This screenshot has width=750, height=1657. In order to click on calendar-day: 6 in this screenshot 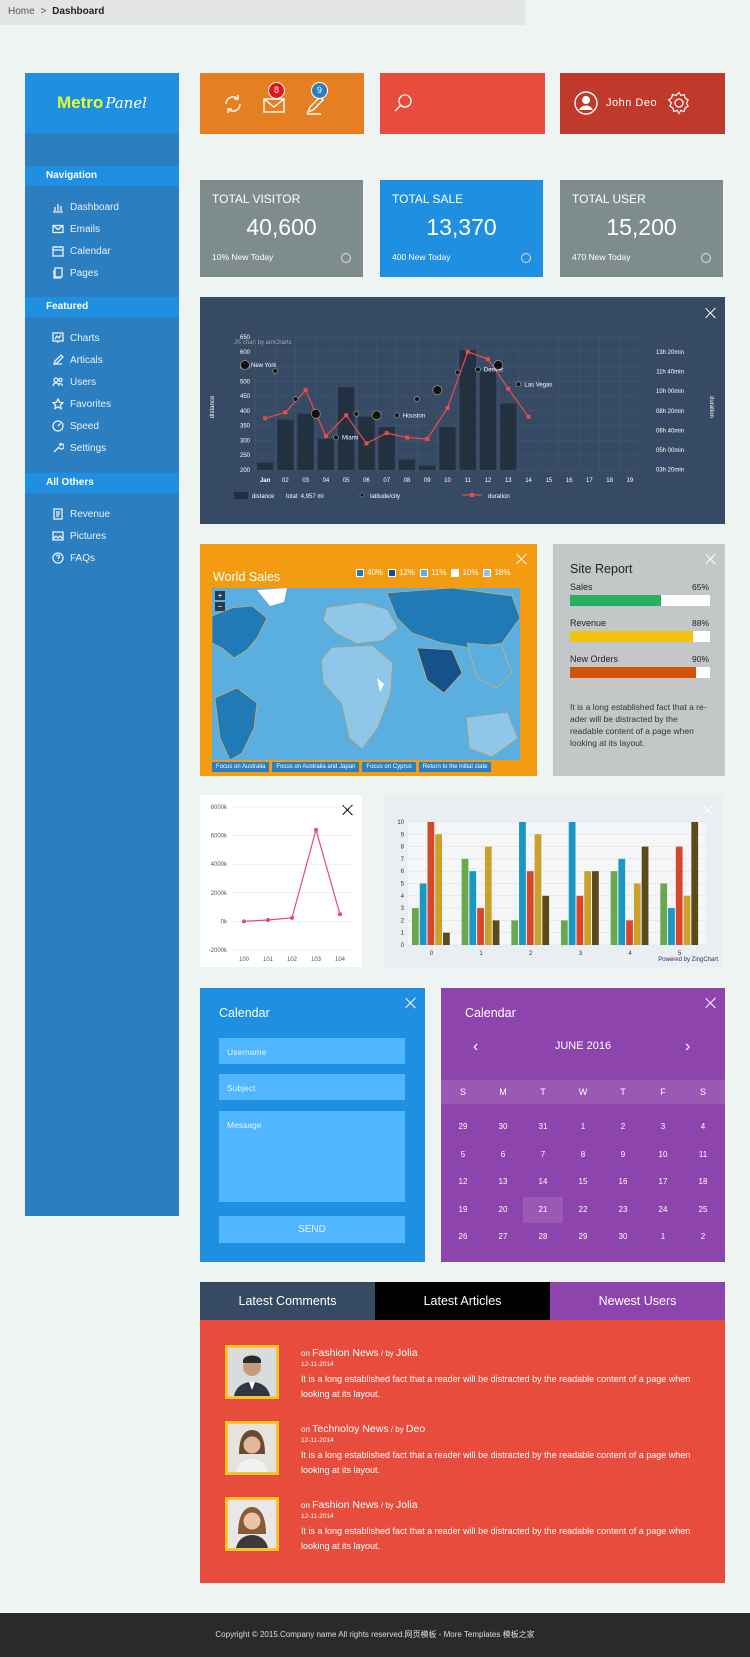, I will do `click(503, 1154)`.